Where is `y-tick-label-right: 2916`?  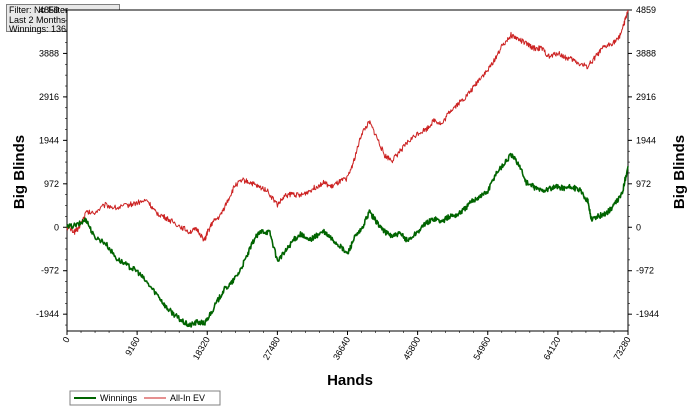 y-tick-label-right: 2916 is located at coordinates (646, 97).